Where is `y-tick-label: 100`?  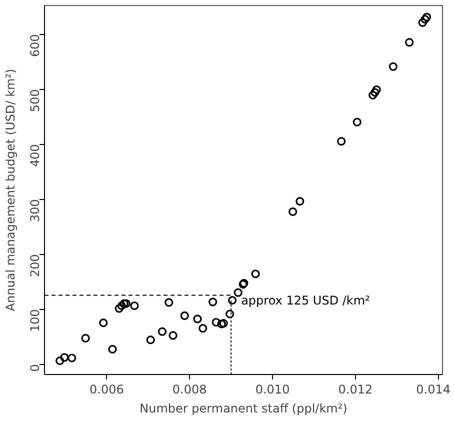 y-tick-label: 100 is located at coordinates (35, 320).